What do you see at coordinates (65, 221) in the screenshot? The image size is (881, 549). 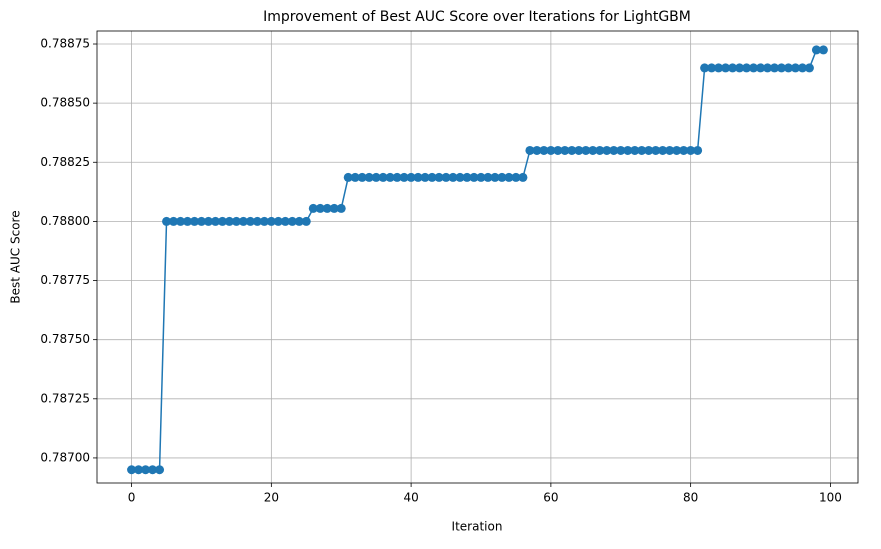 I see `y-tick-label: 0.78800` at bounding box center [65, 221].